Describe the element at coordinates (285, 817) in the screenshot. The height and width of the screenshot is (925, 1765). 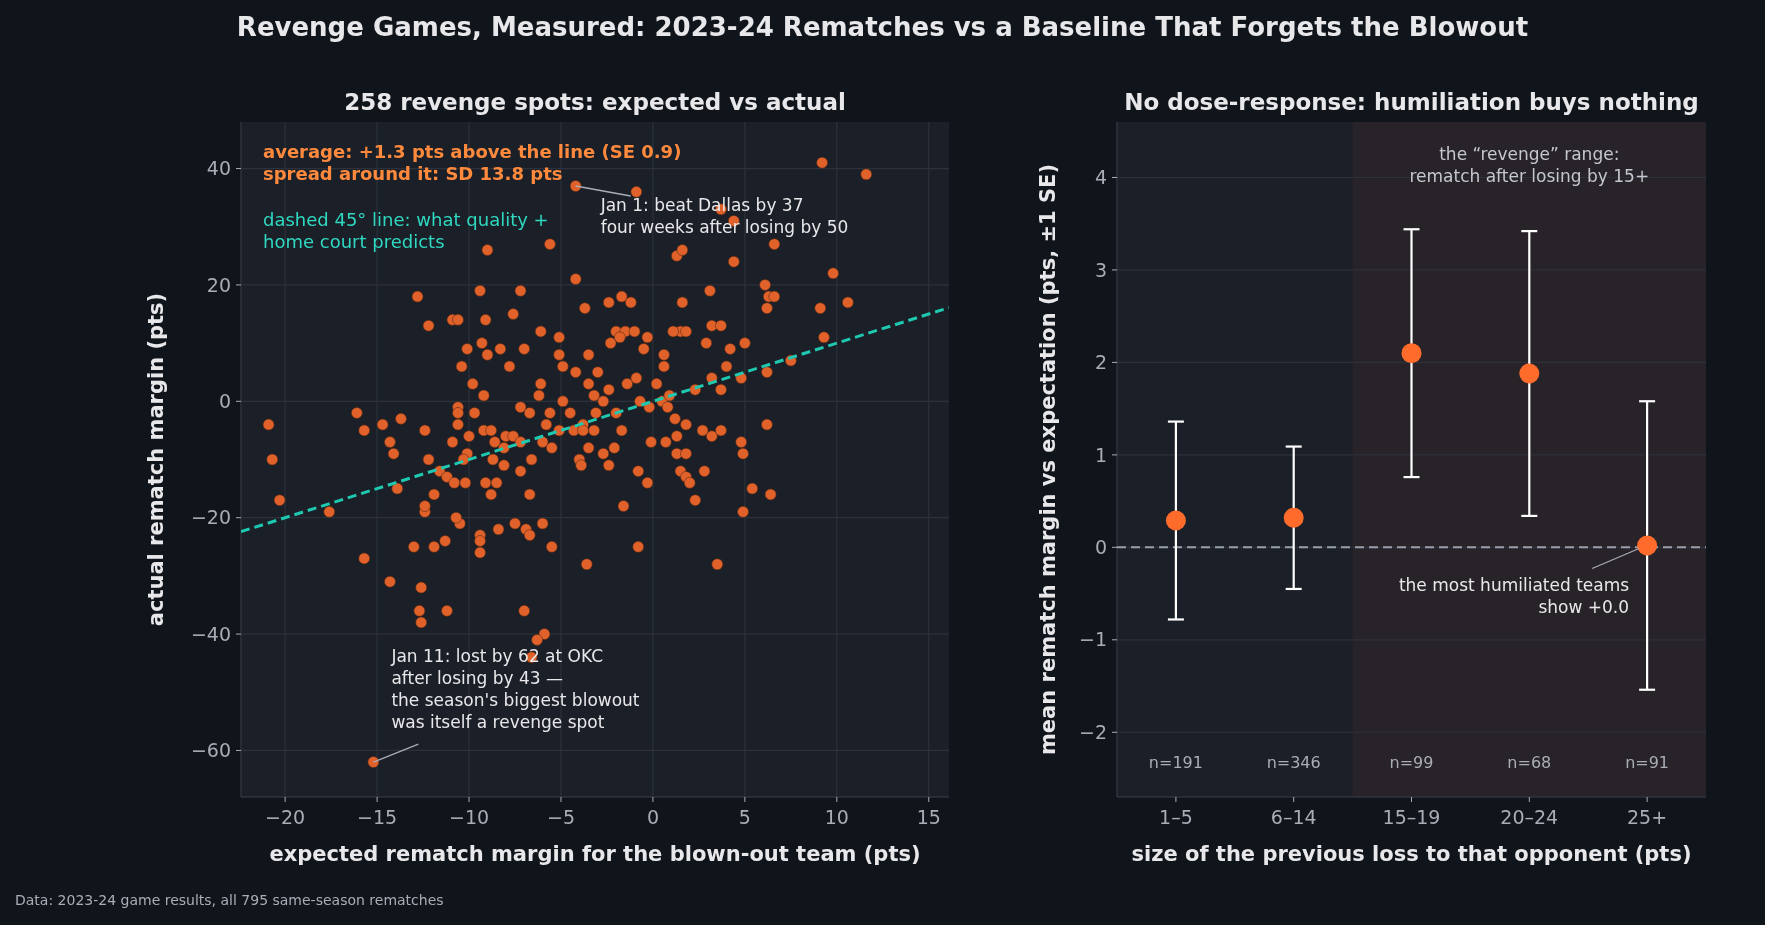
I see `x-tick-label: −20` at that location.